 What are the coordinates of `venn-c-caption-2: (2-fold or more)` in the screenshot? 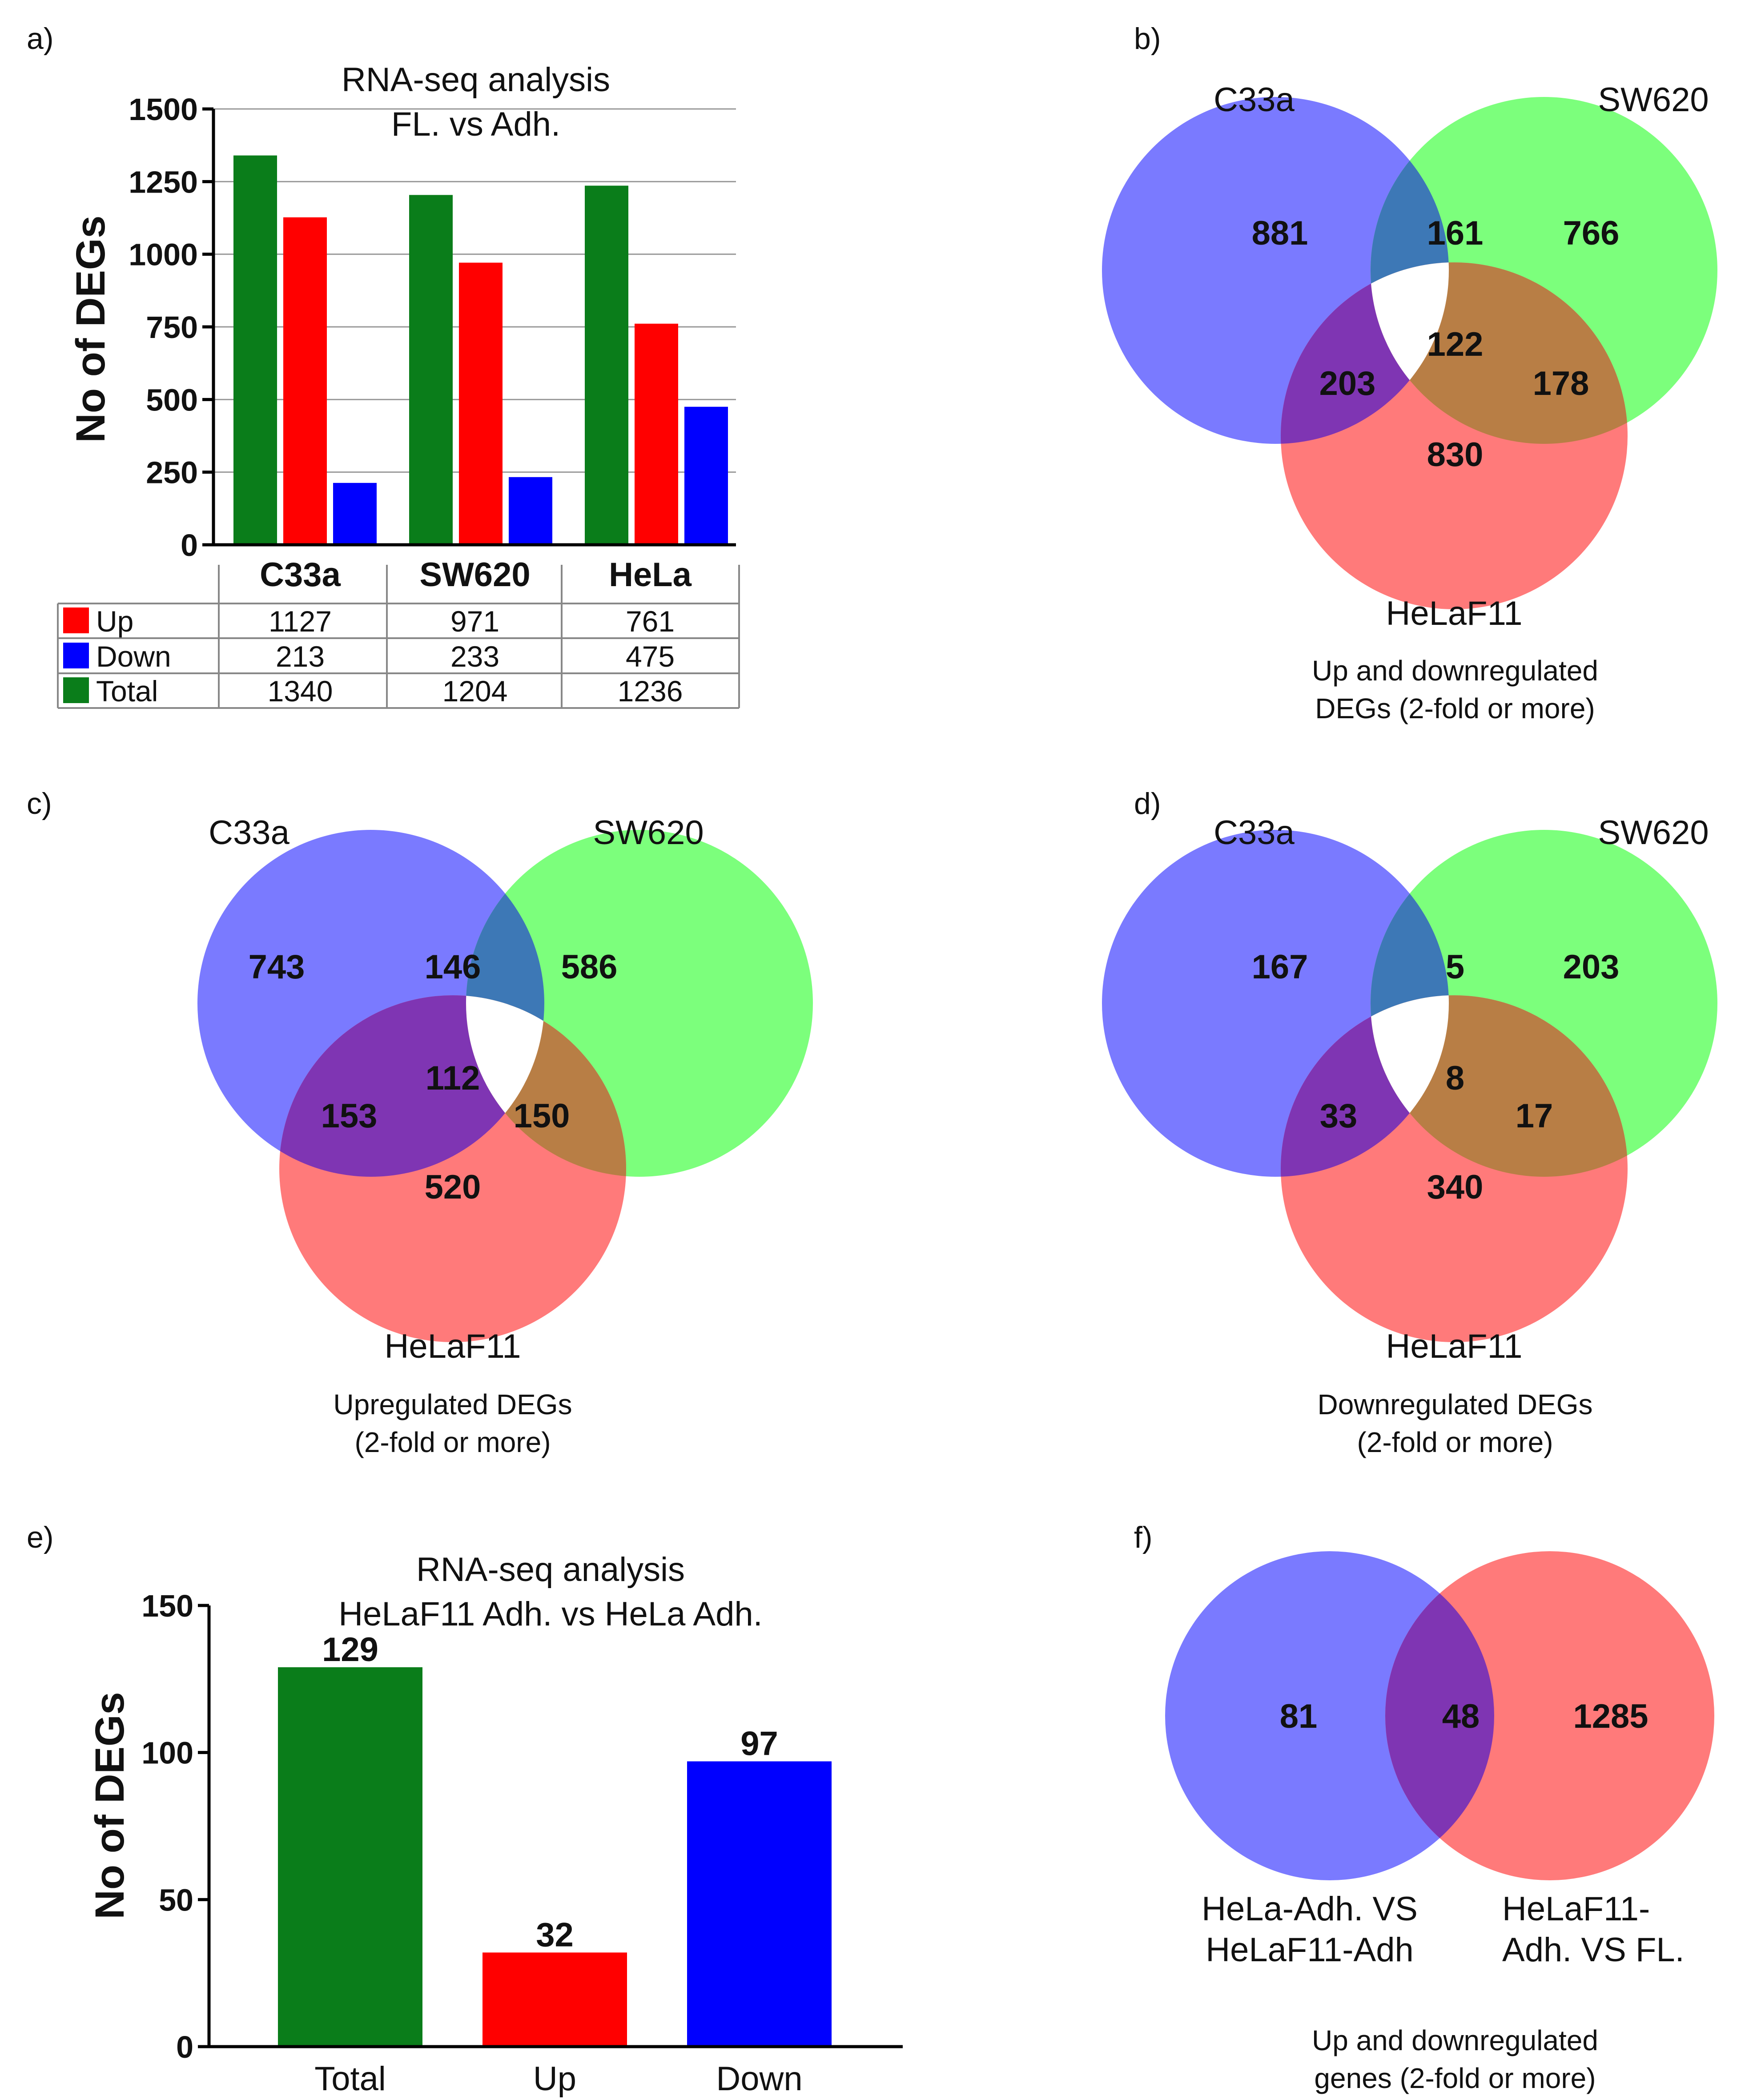 It's located at (453, 1442).